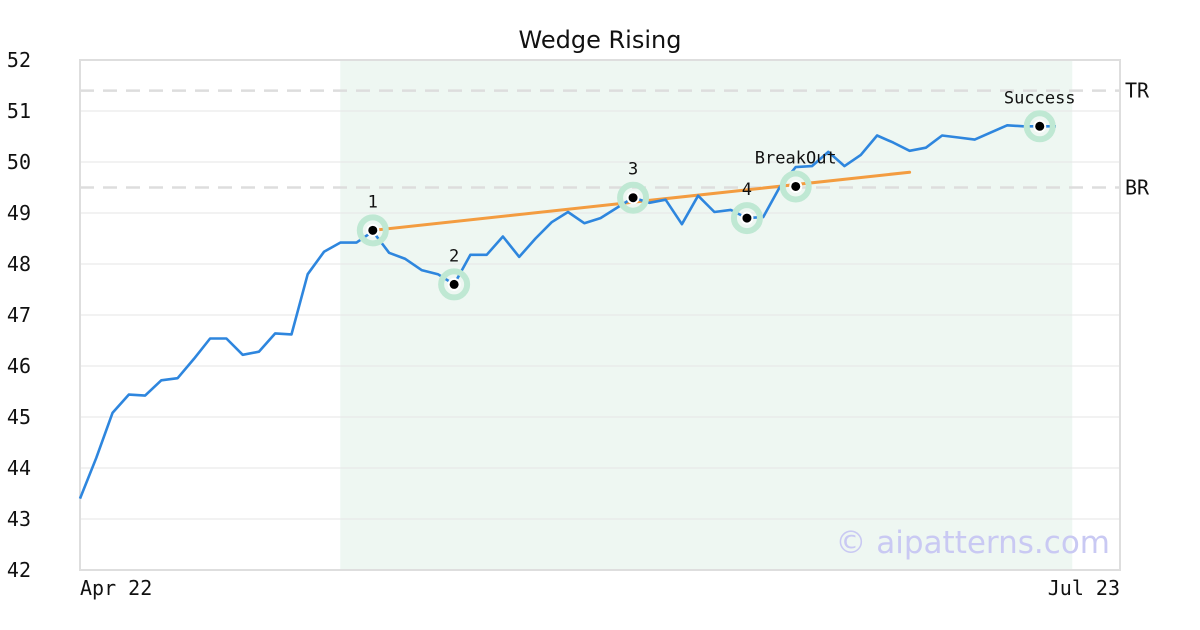  I want to click on y-tick-label: 51, so click(19, 111).